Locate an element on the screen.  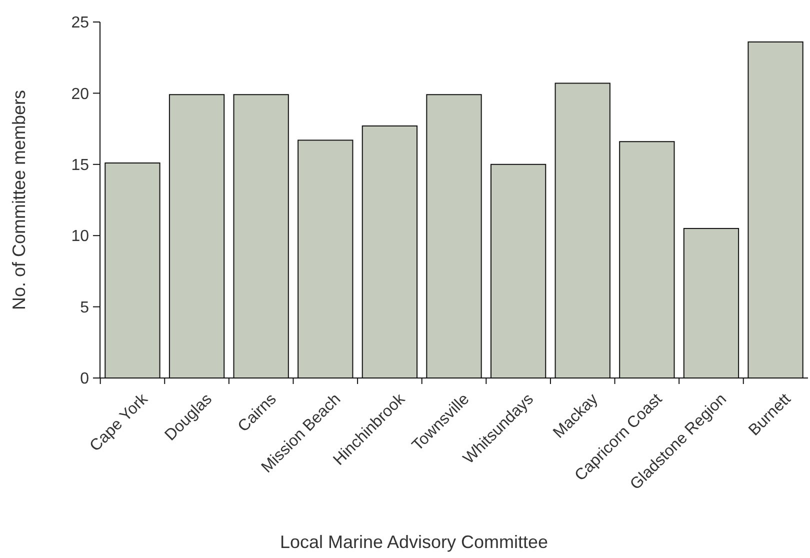
y-tick-label: 20 is located at coordinates (80, 94).